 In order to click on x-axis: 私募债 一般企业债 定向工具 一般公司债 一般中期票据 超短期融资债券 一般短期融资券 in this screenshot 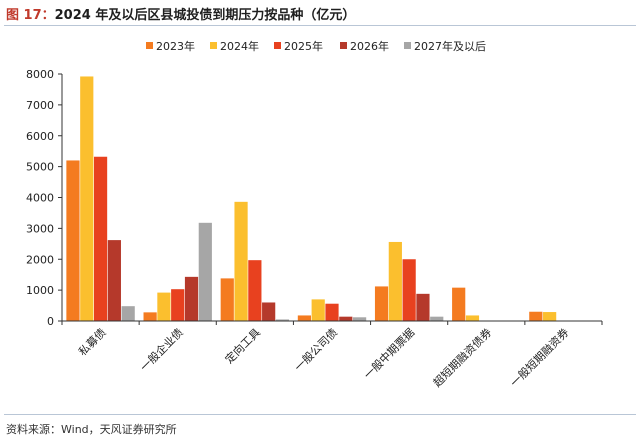, I will do `click(332, 355)`.